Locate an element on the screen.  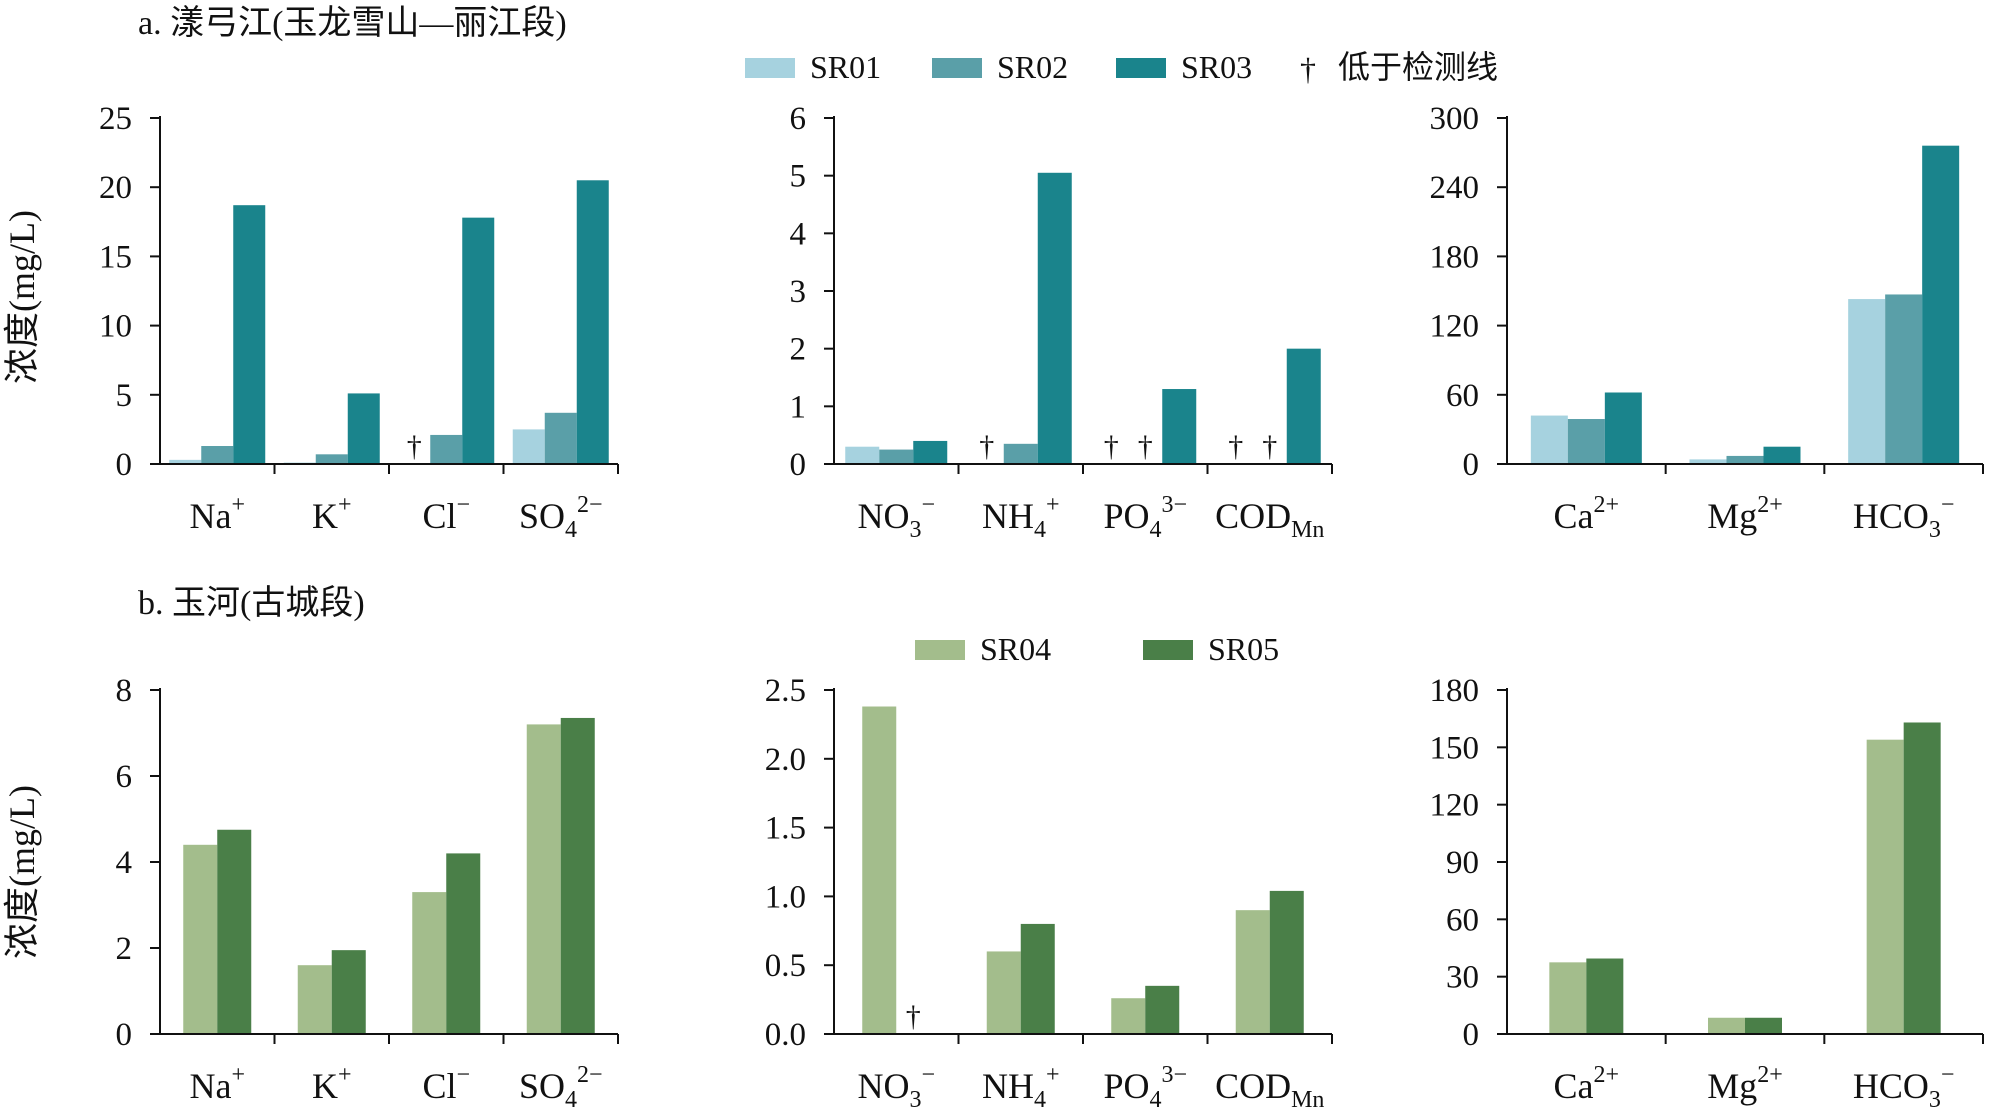
legend-a-swatch-sr03 is located at coordinates (1141, 68).